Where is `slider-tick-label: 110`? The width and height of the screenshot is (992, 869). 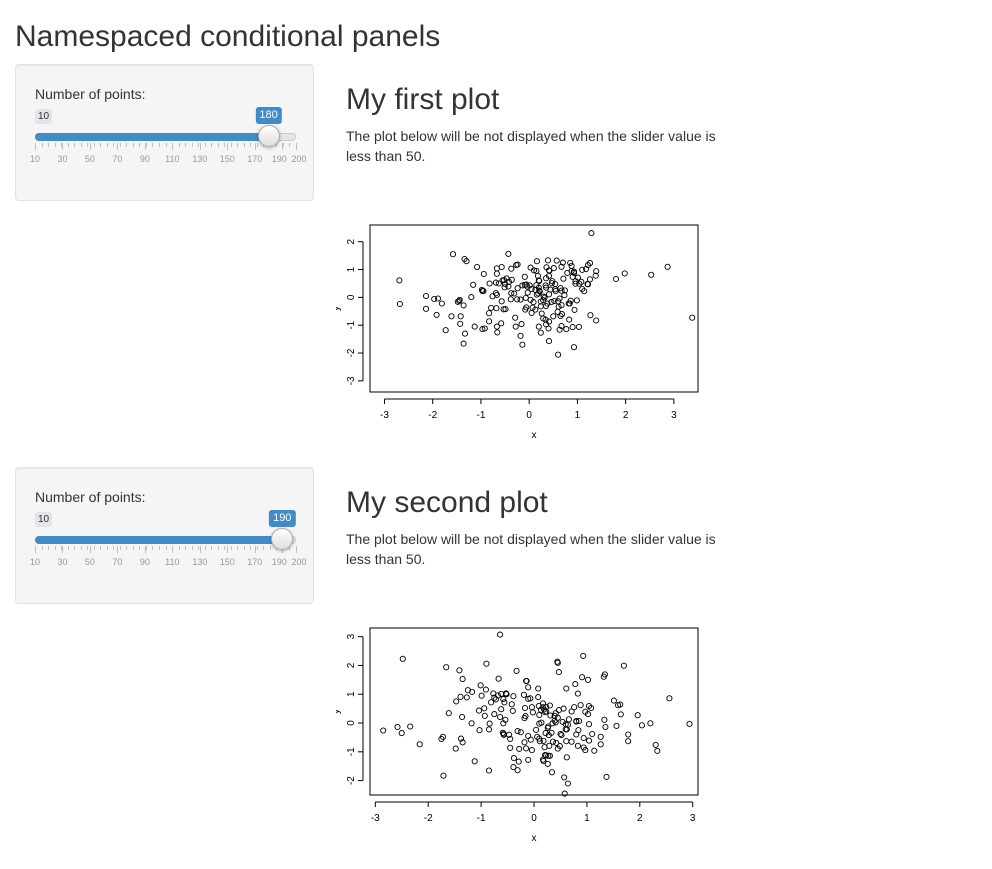
slider-tick-label: 110 is located at coordinates (172, 159).